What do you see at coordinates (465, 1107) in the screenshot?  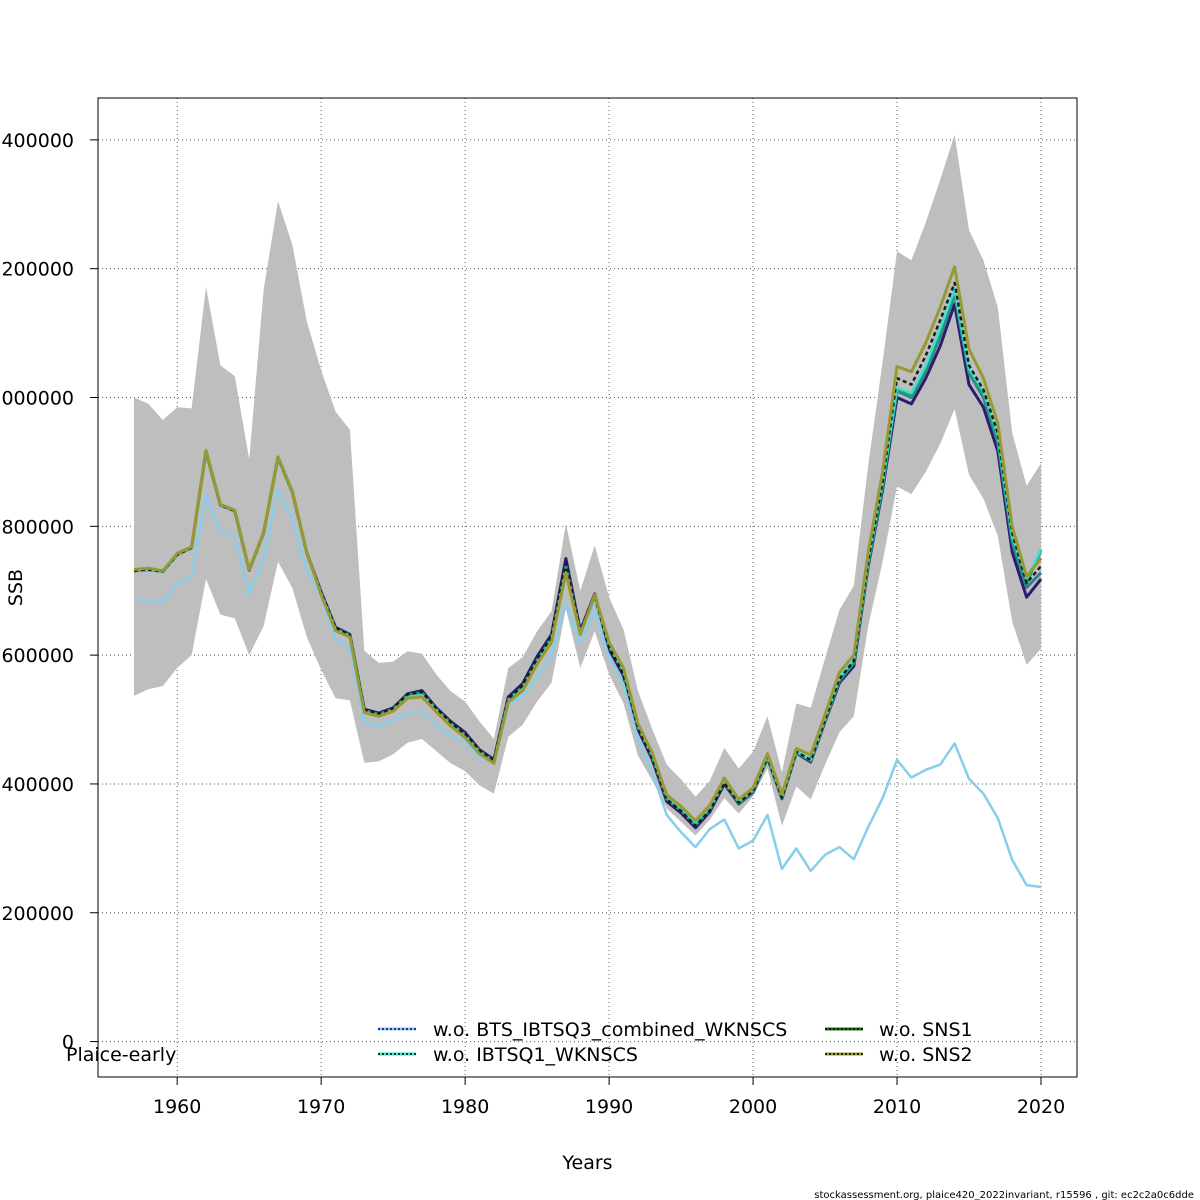 I see `x-tick-label: 1980` at bounding box center [465, 1107].